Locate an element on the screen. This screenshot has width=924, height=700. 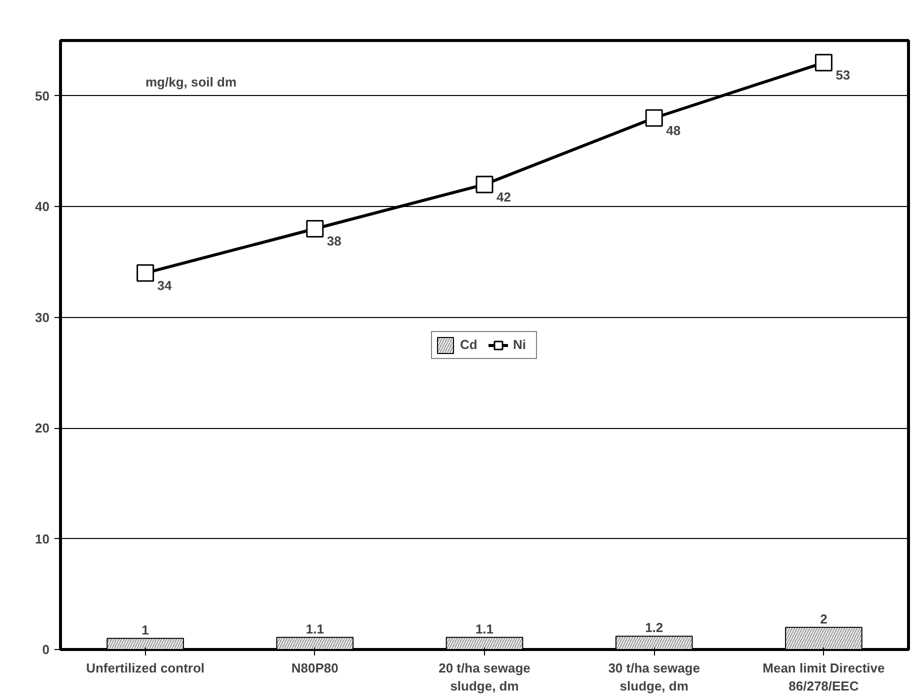
data-label: 2 is located at coordinates (824, 618).